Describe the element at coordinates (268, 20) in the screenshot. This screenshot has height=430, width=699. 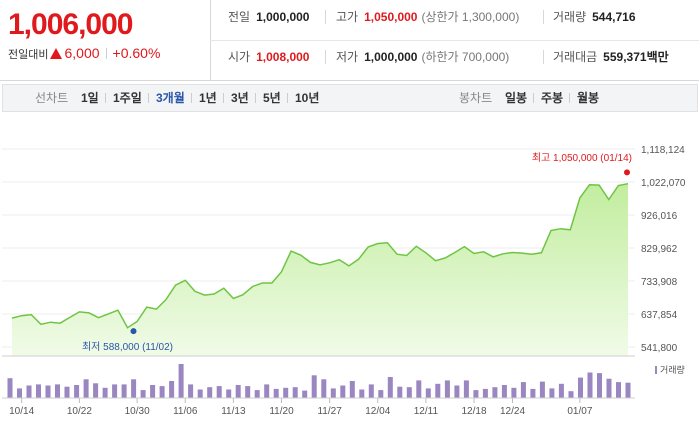
I see `prev-close-cell: 전일 1,000,000` at that location.